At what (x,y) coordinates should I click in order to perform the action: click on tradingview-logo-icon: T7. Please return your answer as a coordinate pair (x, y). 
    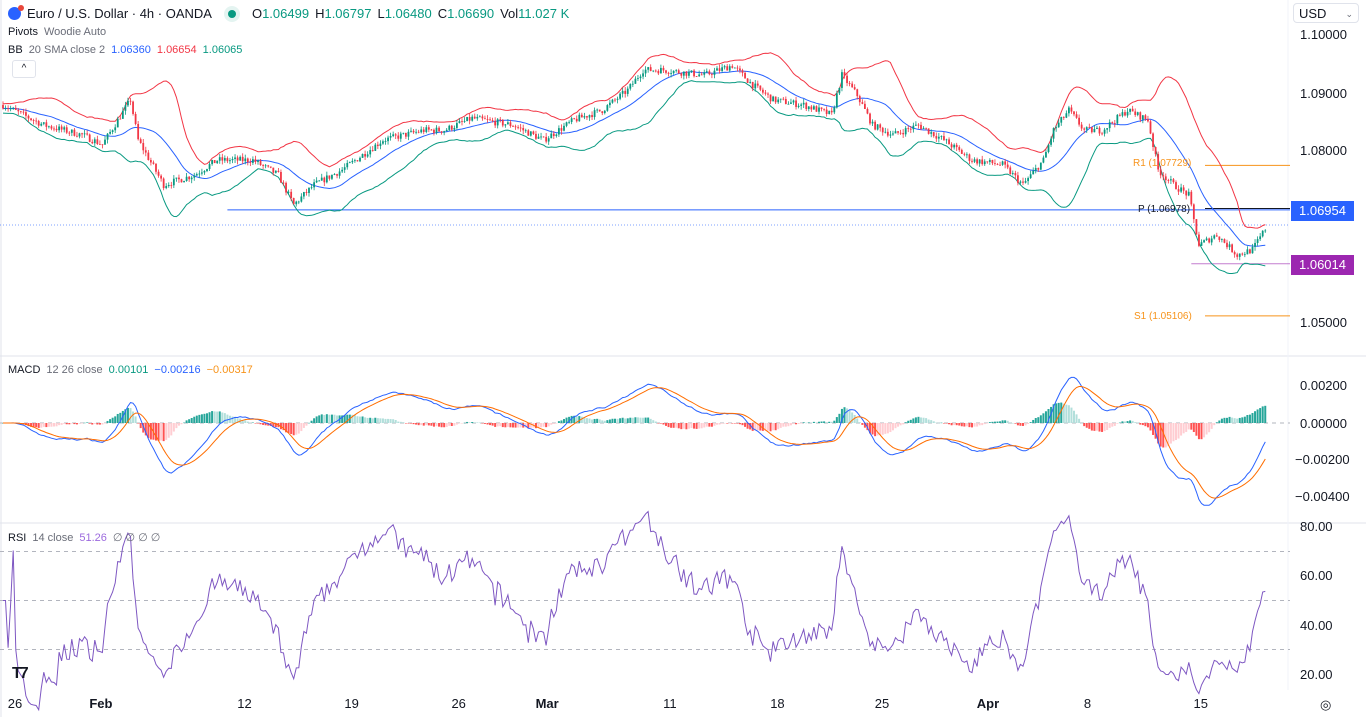
    Looking at the image, I should click on (20, 673).